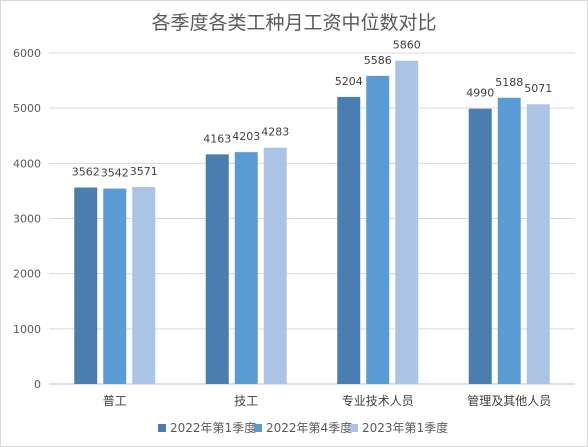  What do you see at coordinates (509, 82) in the screenshot?
I see `data-label: 5188` at bounding box center [509, 82].